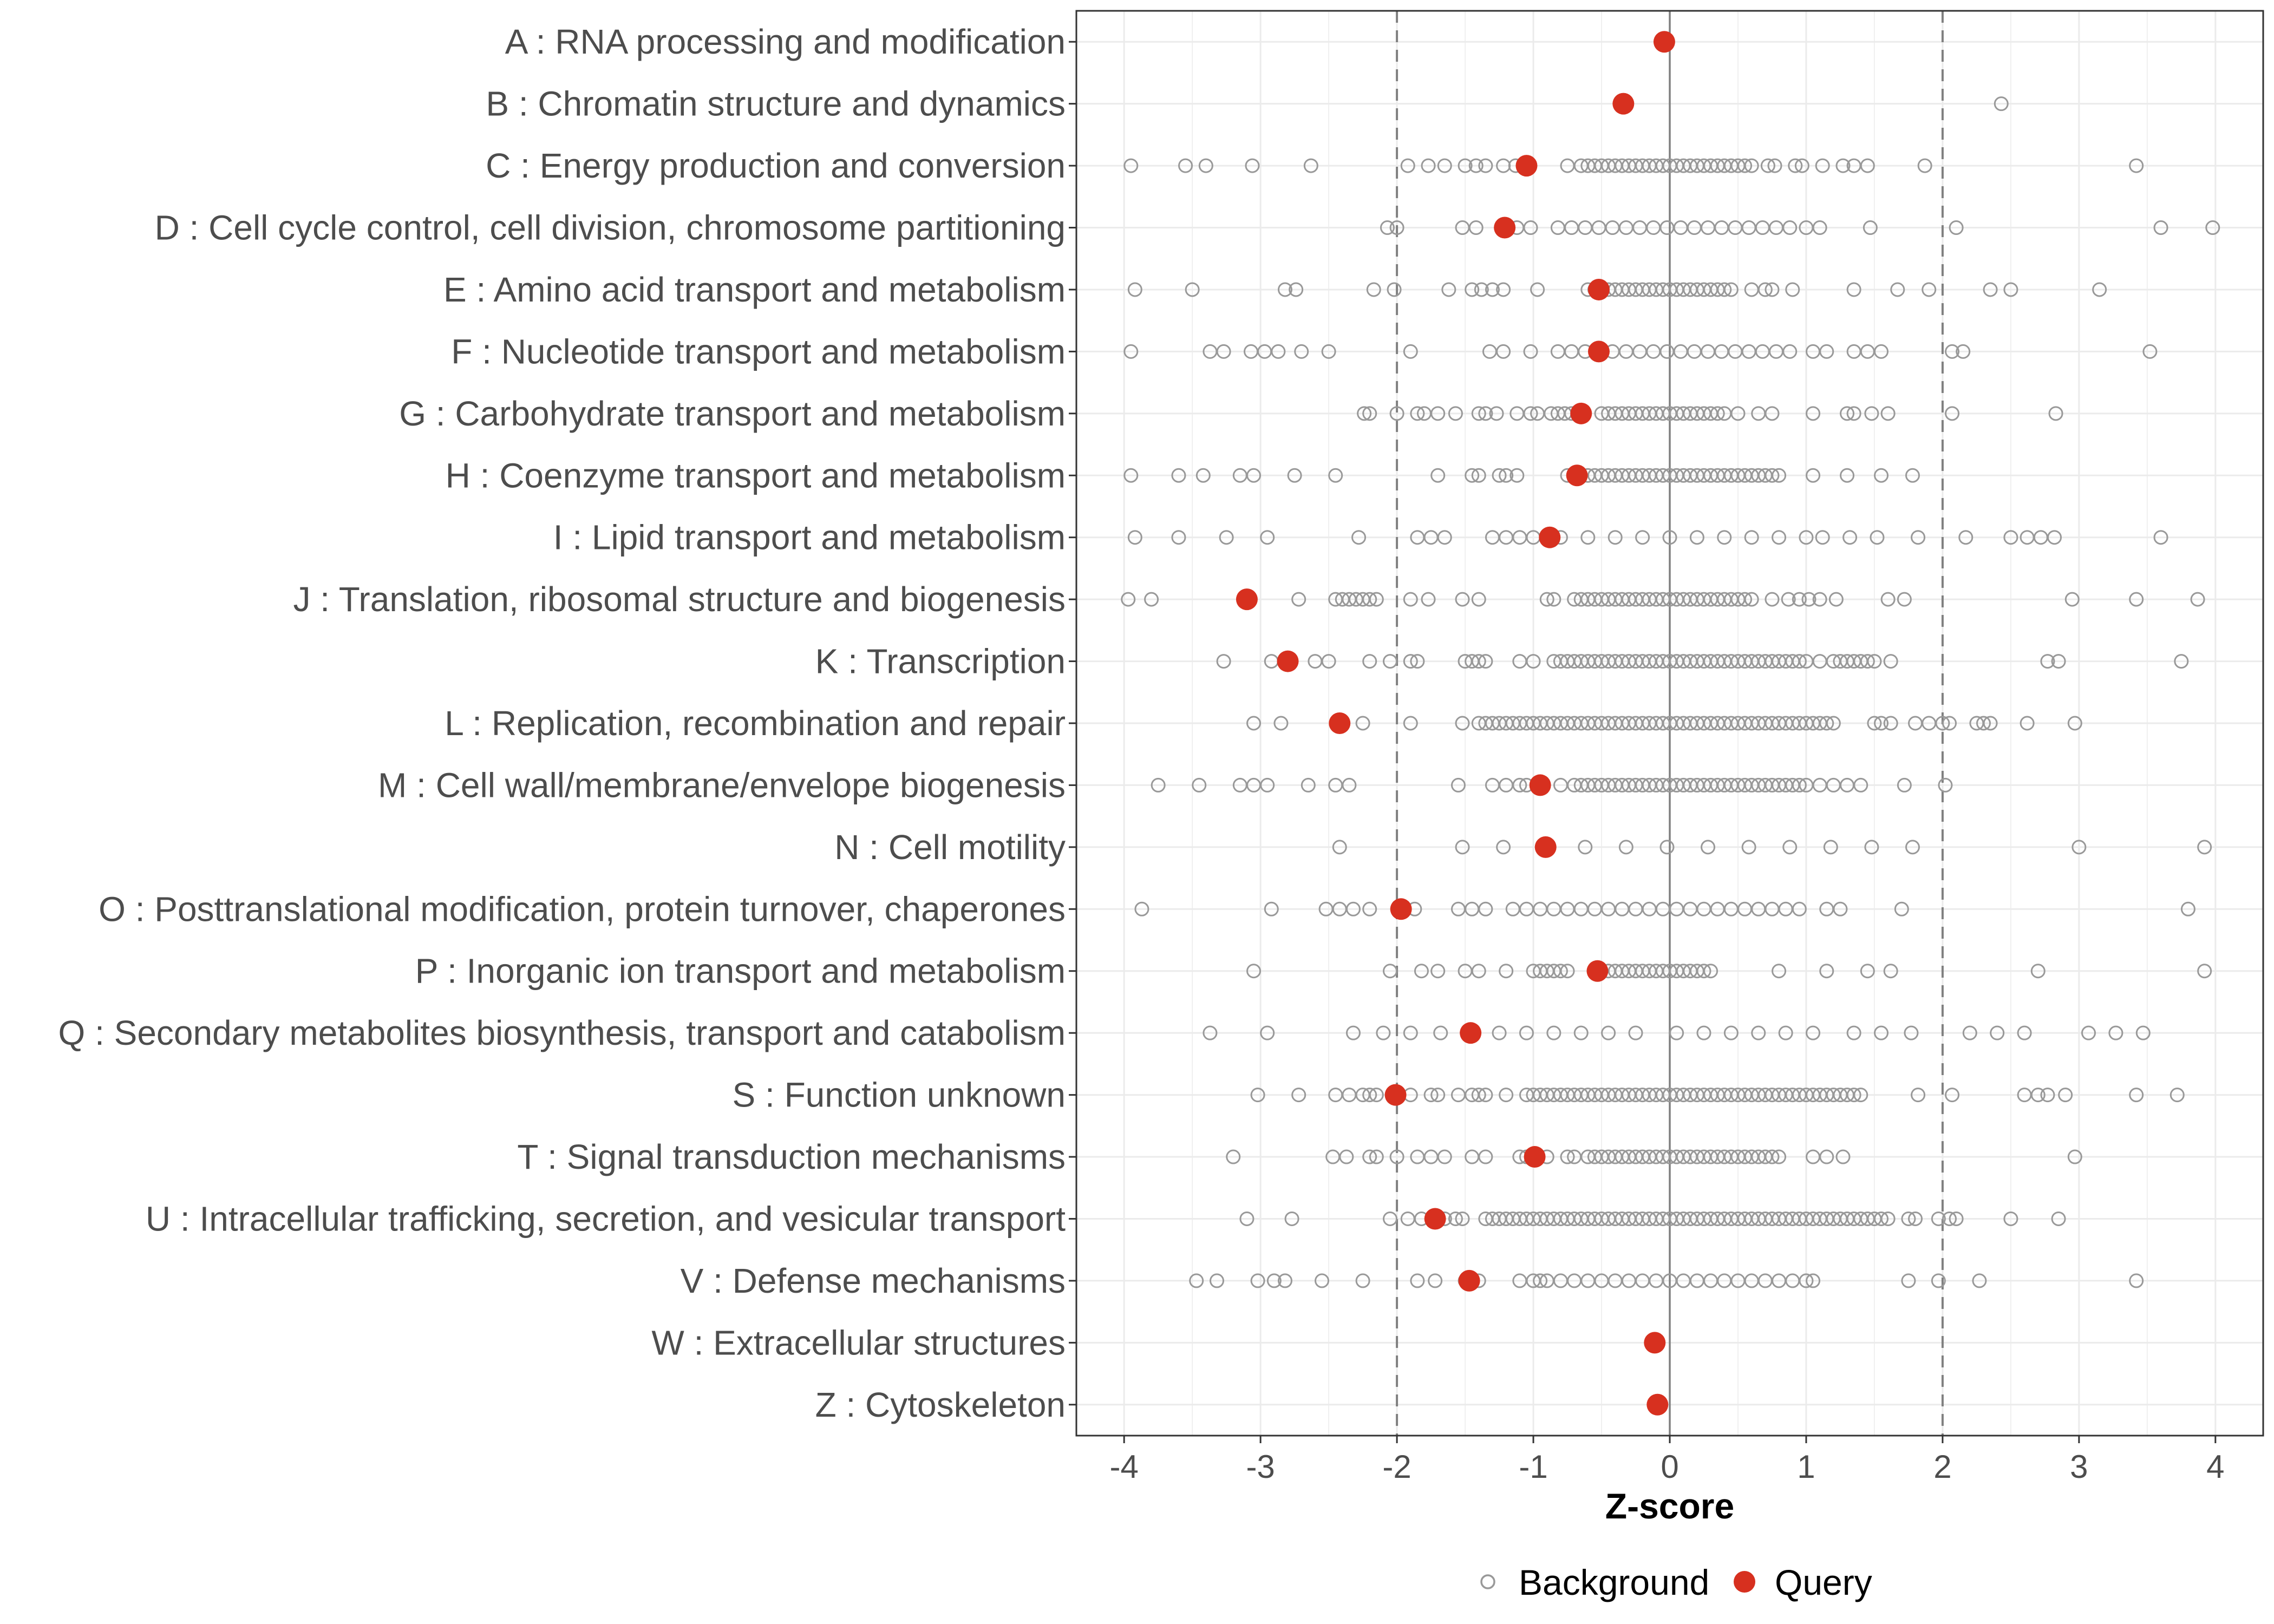 This screenshot has width=2274, height=1624. Describe the element at coordinates (776, 103) in the screenshot. I see `category-label-b: B : Chromatin structure and dynamics` at that location.